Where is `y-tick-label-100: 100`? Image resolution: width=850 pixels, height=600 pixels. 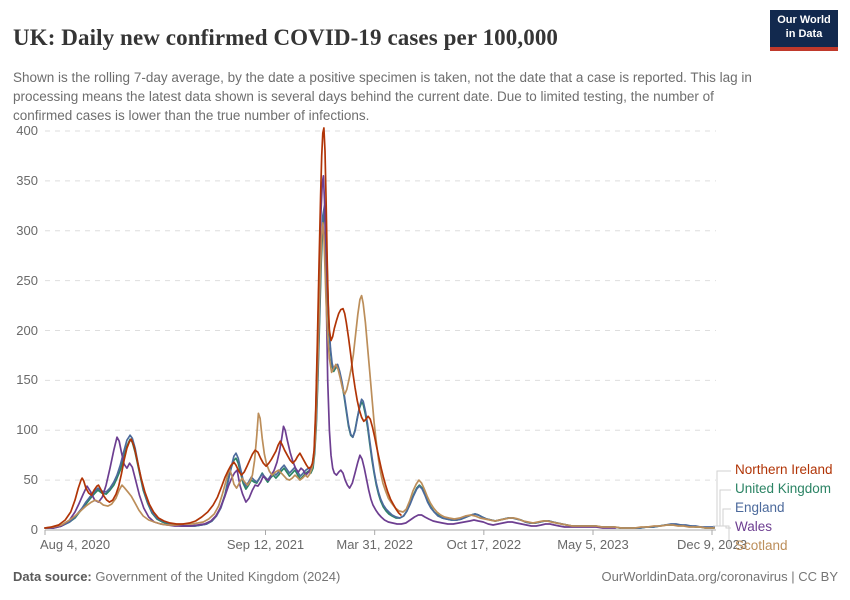
y-tick-label-100: 100 is located at coordinates (27, 430).